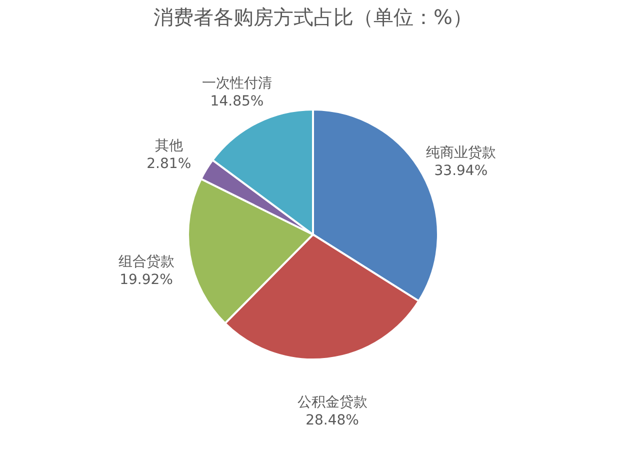  What do you see at coordinates (313, 17) in the screenshot?
I see `chart-title: 消费者各购房方式占比（单位：%）` at bounding box center [313, 17].